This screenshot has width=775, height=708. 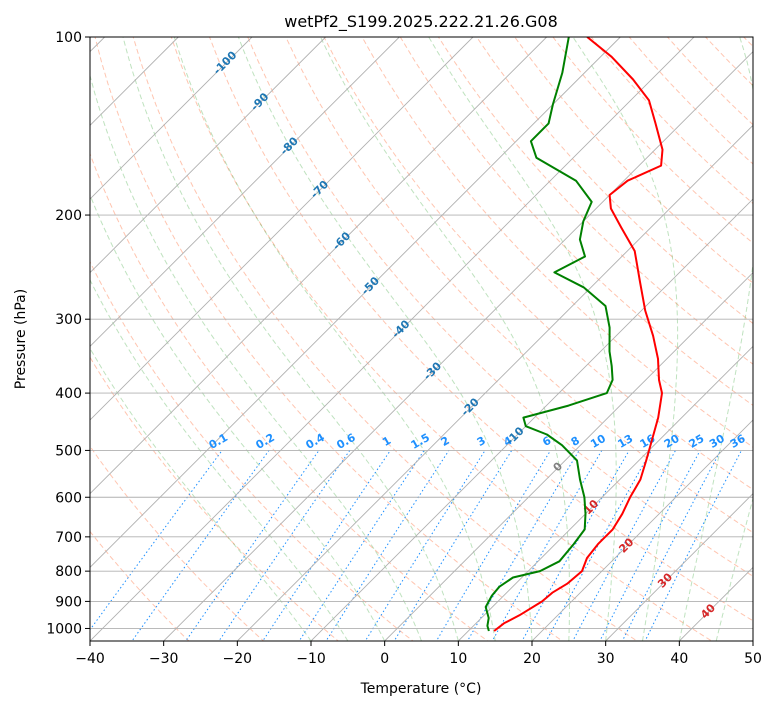 I want to click on mixing-ratio-label: 2, so click(x=445, y=441).